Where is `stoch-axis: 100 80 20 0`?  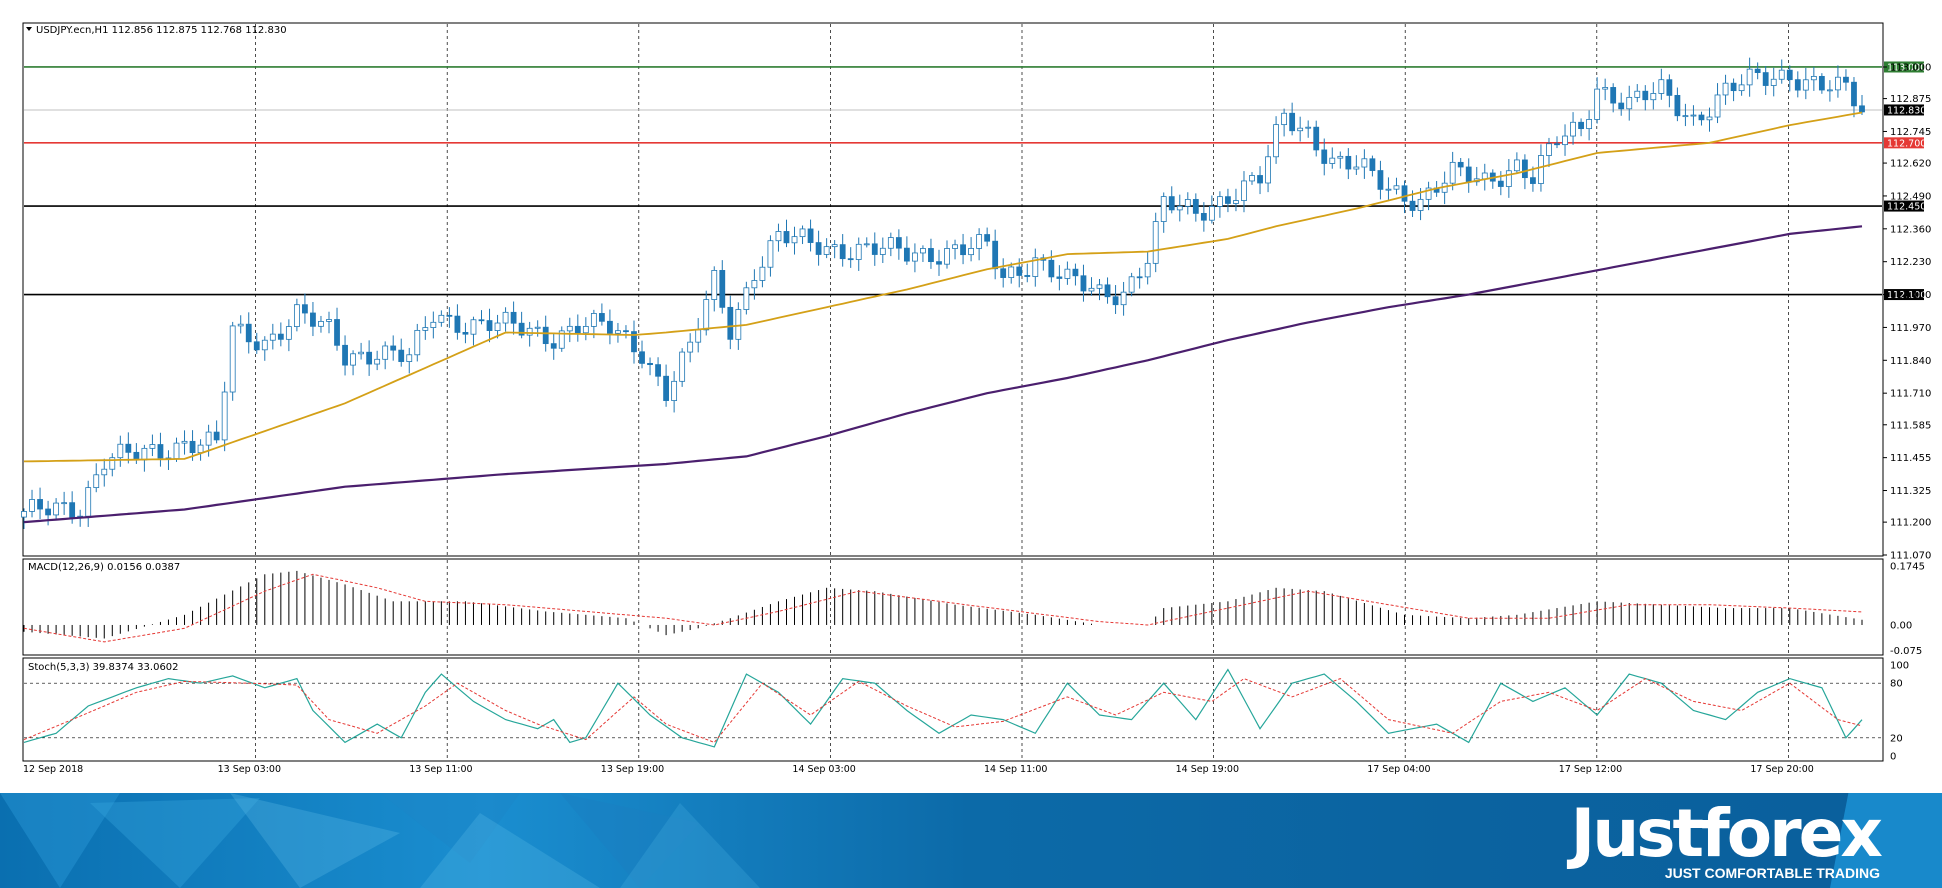
stoch-axis: 100 80 20 0 is located at coordinates (1899, 712).